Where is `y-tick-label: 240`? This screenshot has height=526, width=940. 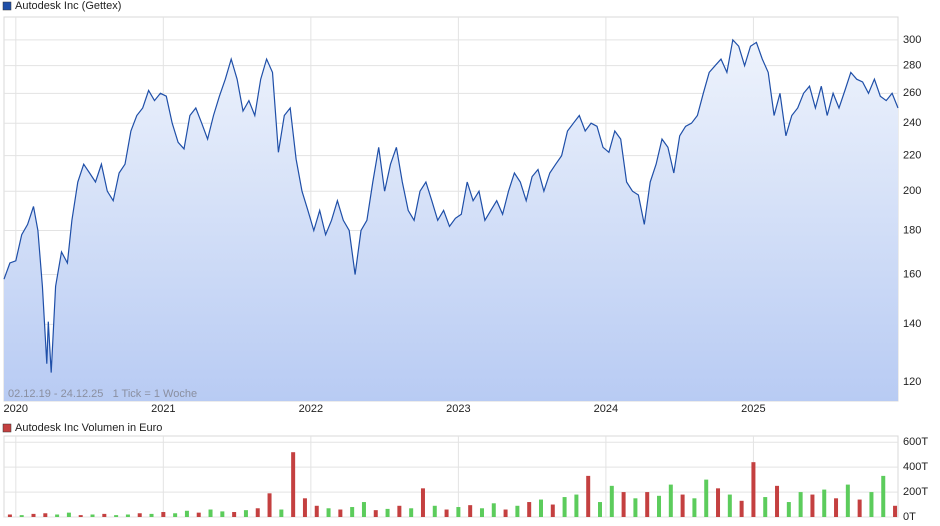 y-tick-label: 240 is located at coordinates (912, 123).